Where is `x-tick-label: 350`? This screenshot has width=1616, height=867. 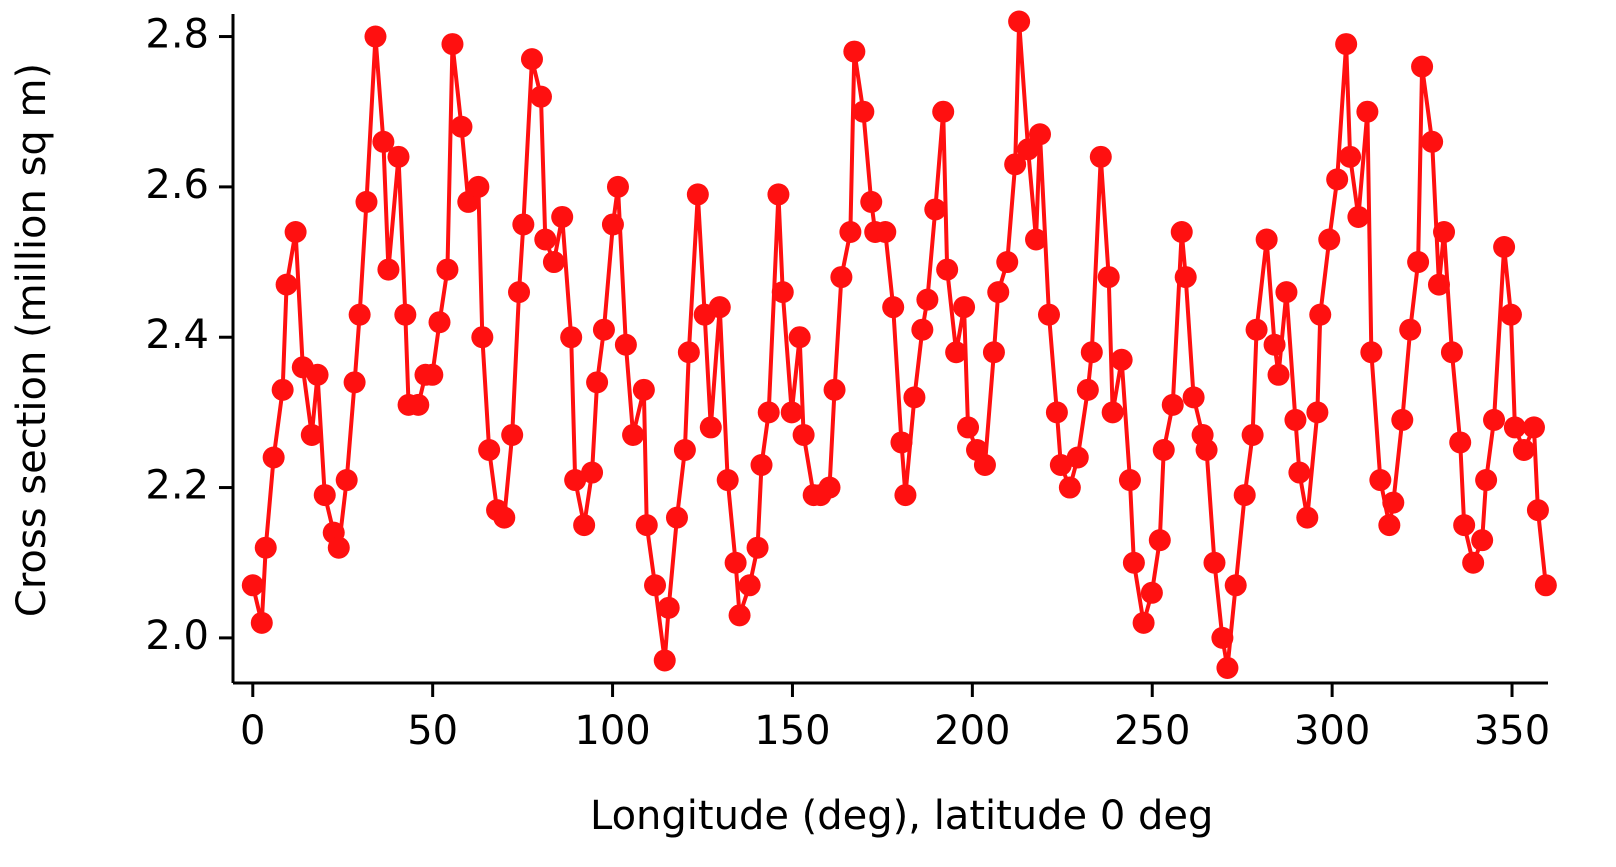
x-tick-label: 350 is located at coordinates (1512, 731).